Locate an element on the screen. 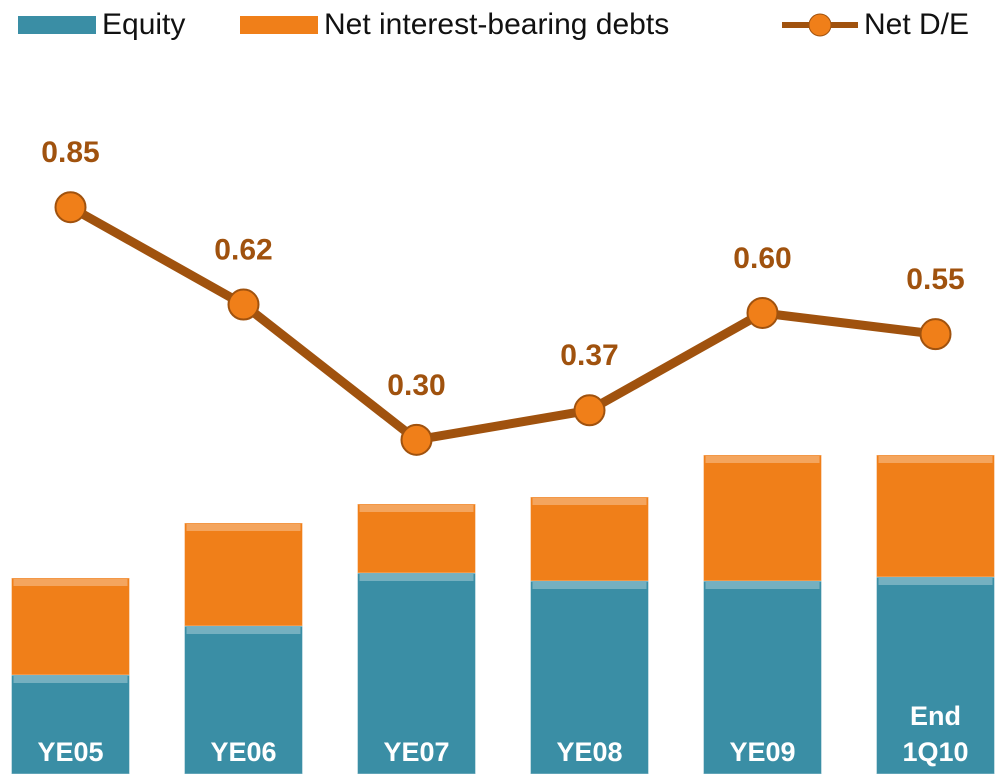  legend-label: Net interest-bearing debts is located at coordinates (497, 24).